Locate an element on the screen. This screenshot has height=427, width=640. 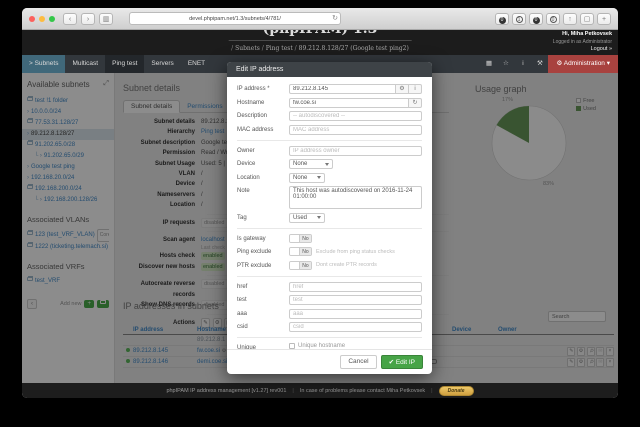
extension-button-4: 0 is located at coordinates (553, 18).